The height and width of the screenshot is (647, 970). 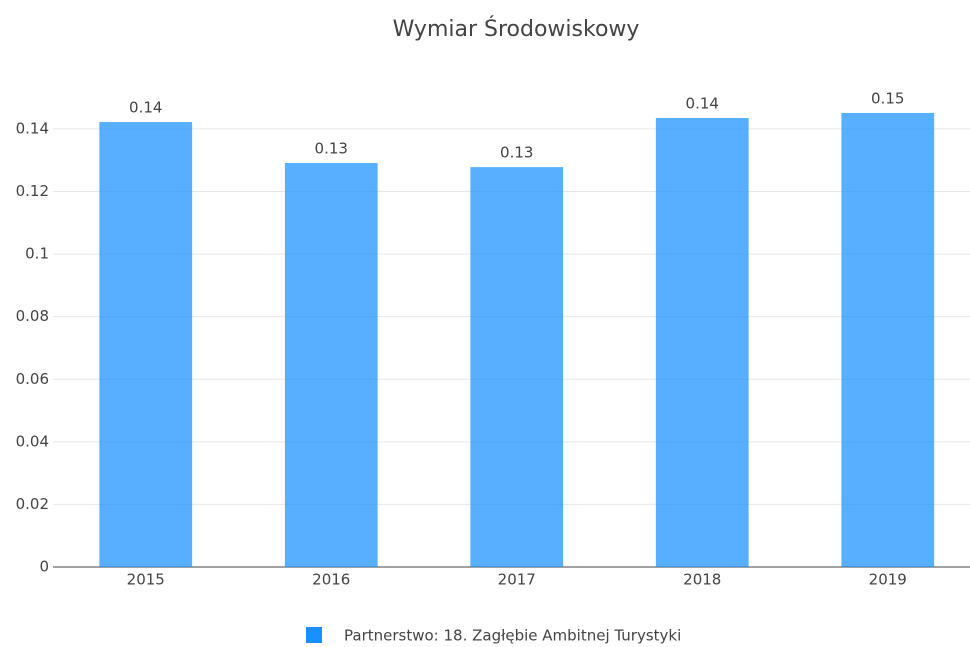 I want to click on y-tick-label: 0.08, so click(x=32, y=316).